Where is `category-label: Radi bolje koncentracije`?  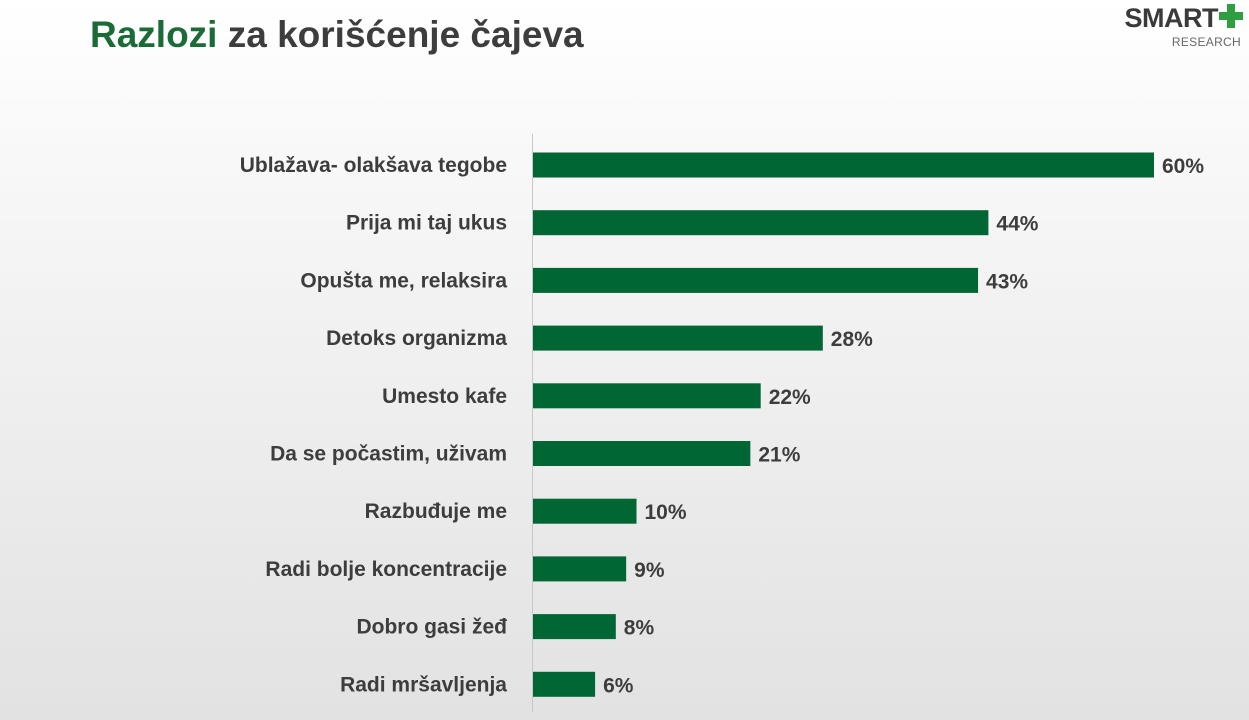
category-label: Radi bolje koncentracije is located at coordinates (386, 569).